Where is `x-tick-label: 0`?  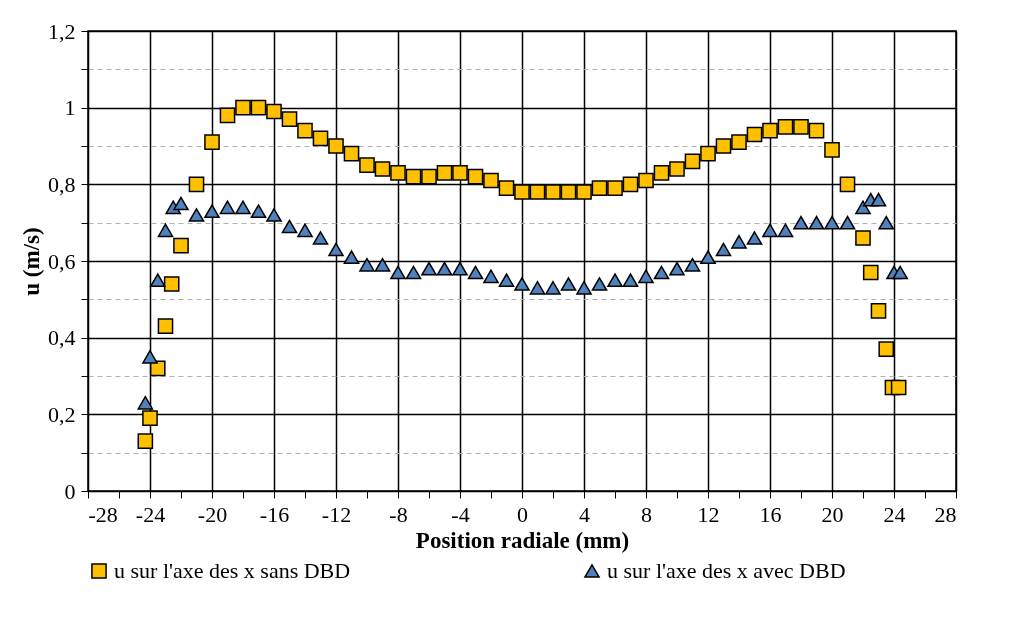
x-tick-label: 0 is located at coordinates (522, 514).